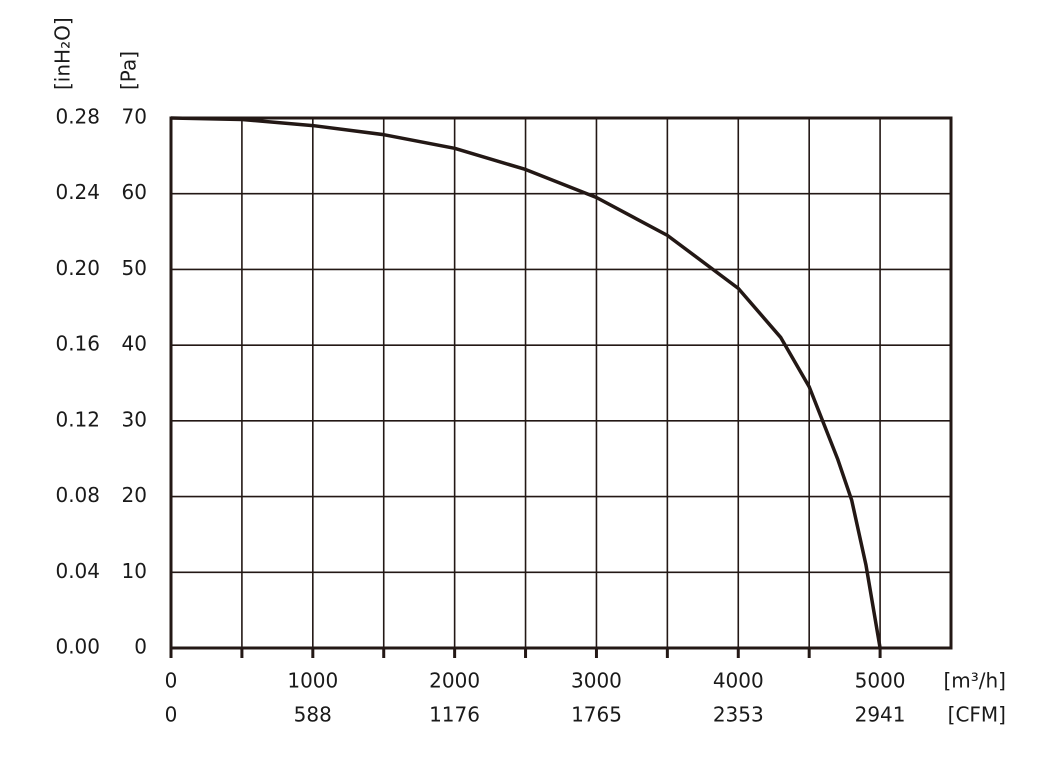  What do you see at coordinates (134, 571) in the screenshot?
I see `y-tick-label: 10` at bounding box center [134, 571].